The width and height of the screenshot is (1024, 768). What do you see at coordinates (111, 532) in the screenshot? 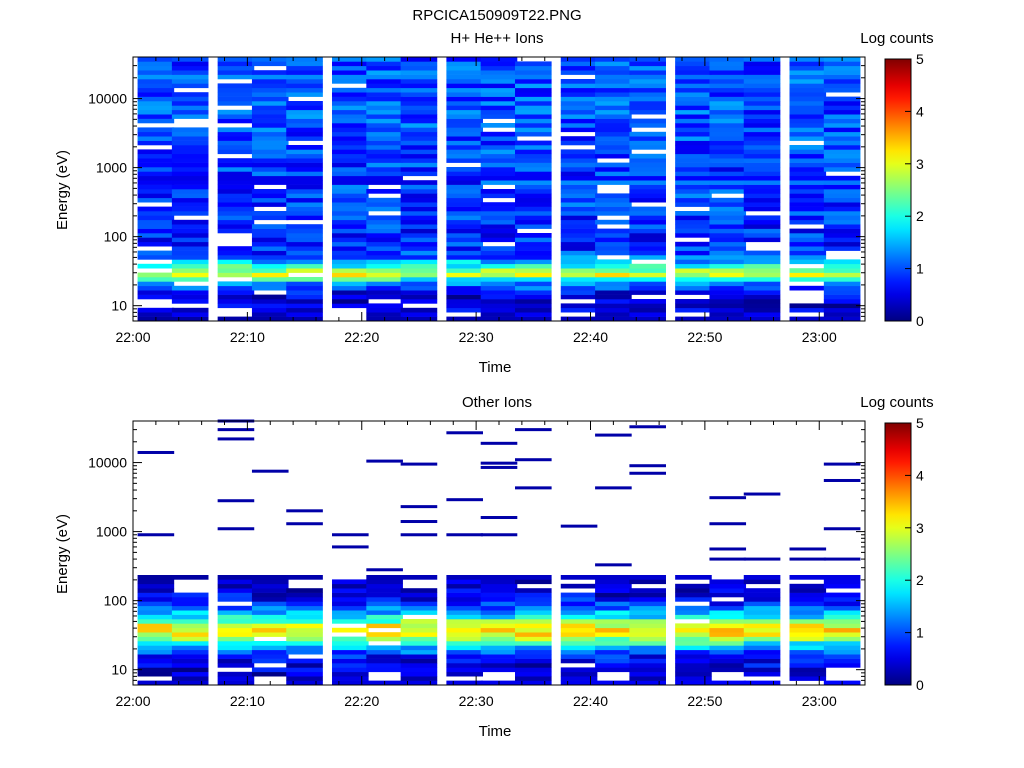
I see `y-tick-label: 1000` at bounding box center [111, 532].